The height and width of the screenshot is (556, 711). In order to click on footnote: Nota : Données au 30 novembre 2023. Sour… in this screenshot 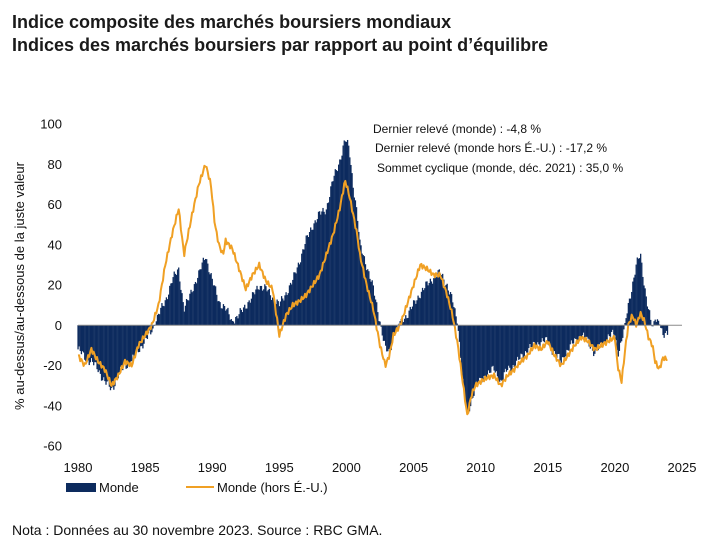, I will do `click(197, 530)`.